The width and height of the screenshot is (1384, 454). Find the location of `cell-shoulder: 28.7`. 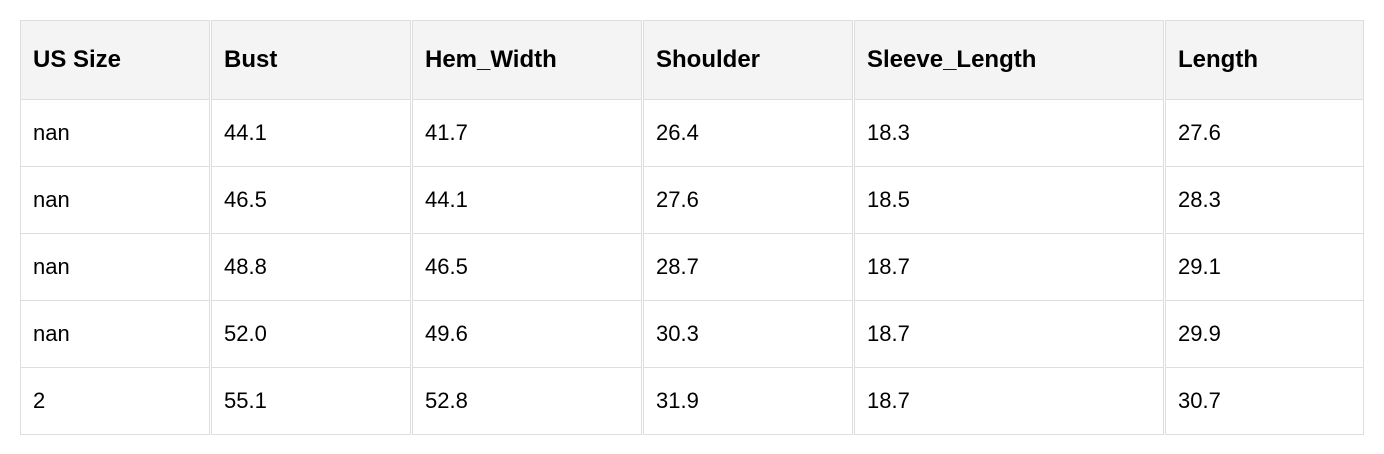

cell-shoulder: 28.7 is located at coordinates (748, 267).